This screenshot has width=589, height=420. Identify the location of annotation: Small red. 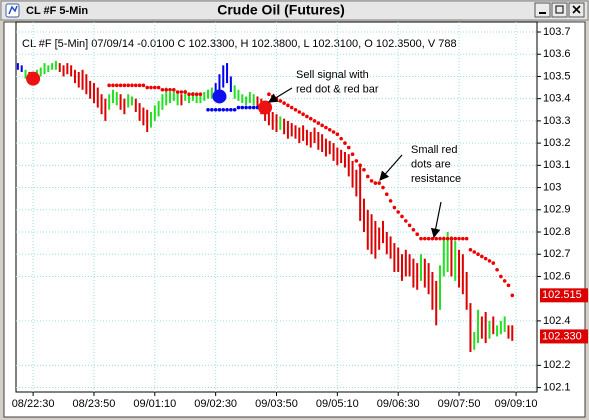
(434, 150).